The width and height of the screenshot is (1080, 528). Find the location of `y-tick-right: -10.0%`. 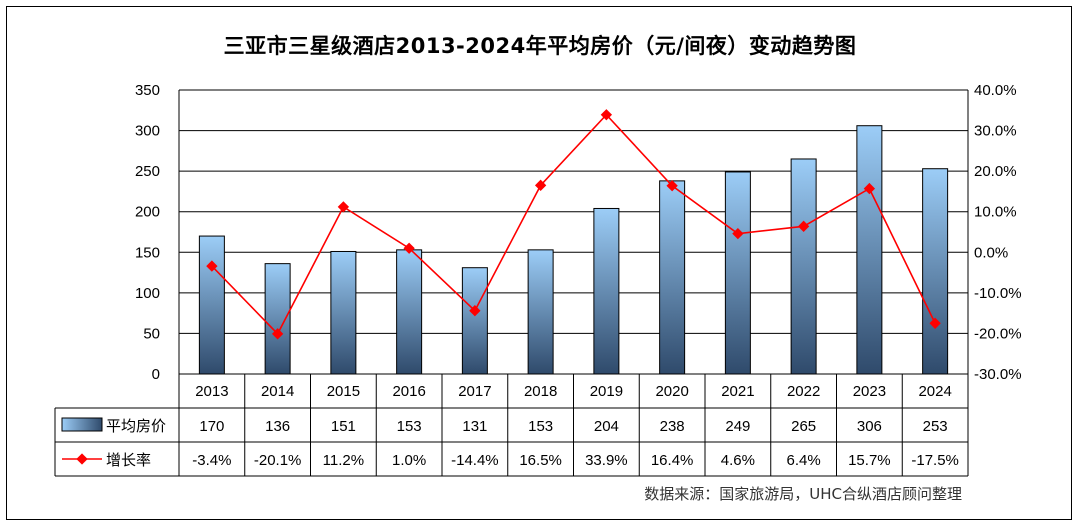

y-tick-right: -10.0% is located at coordinates (998, 293).